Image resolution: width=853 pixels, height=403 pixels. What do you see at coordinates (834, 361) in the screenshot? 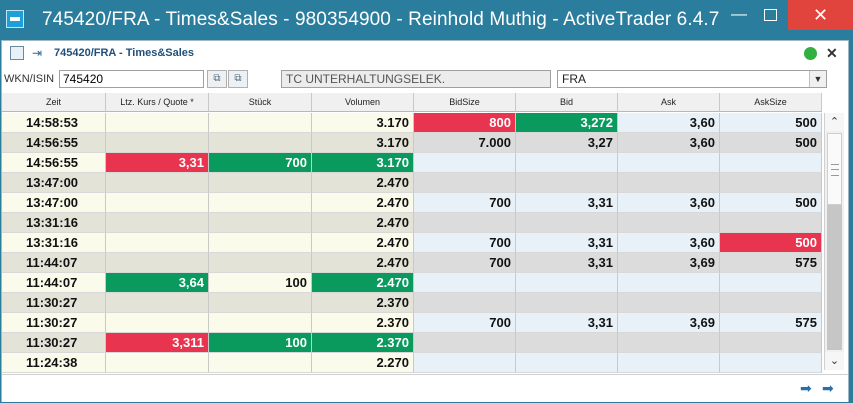
I see `scroll-down-icon: ⌄` at bounding box center [834, 361].